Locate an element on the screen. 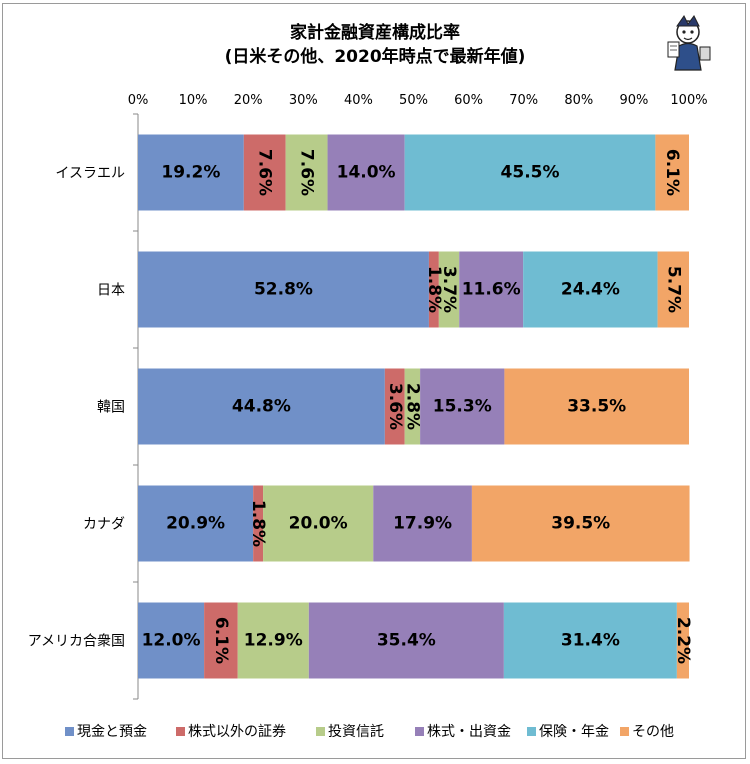  data-label: 44.8% is located at coordinates (261, 407).